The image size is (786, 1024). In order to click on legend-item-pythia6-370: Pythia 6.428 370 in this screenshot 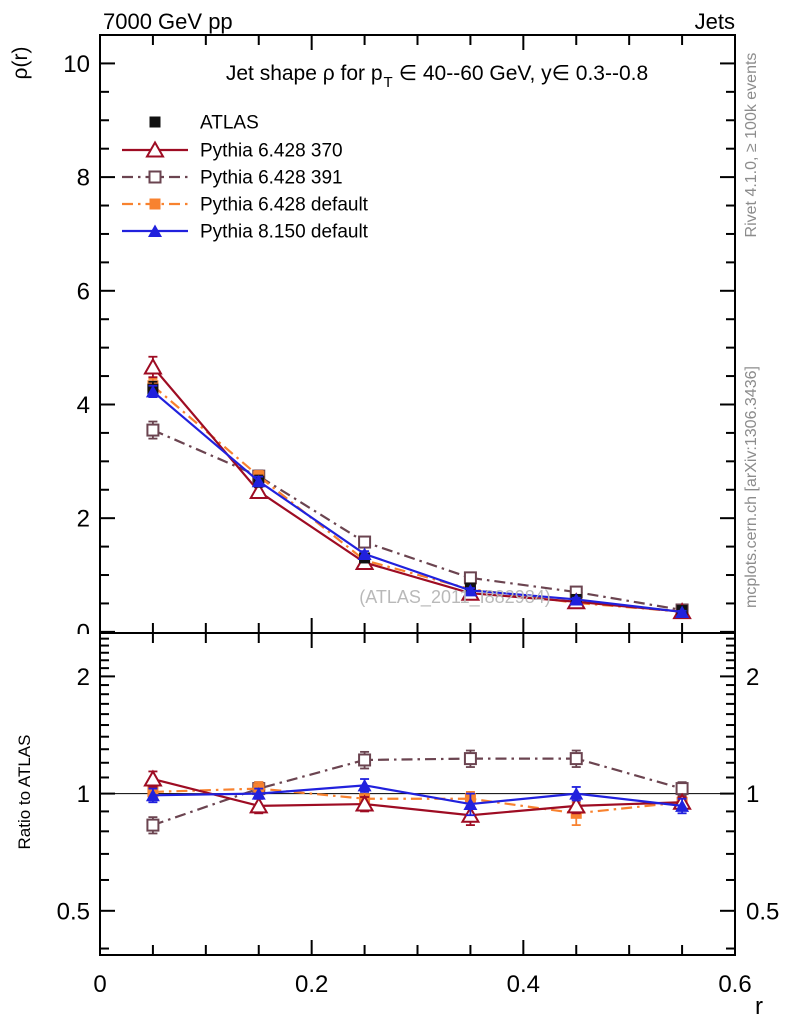, I will do `click(232, 151)`.